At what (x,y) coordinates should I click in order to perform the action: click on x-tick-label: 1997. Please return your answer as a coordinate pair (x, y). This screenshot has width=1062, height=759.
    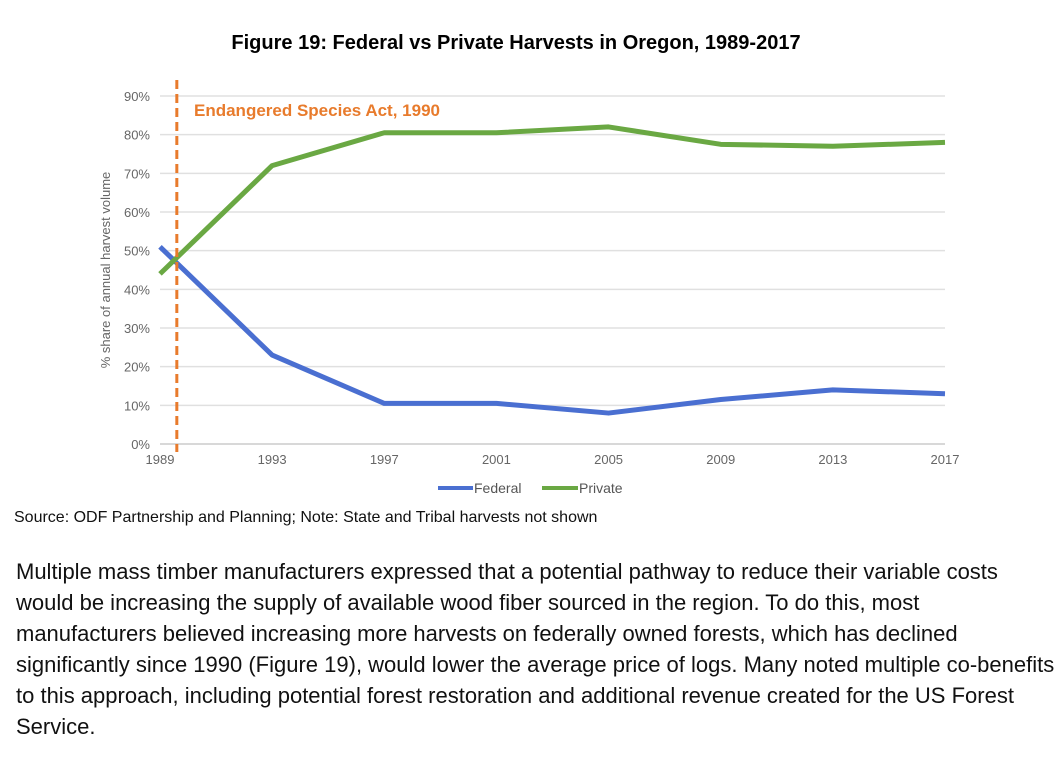
    Looking at the image, I should click on (384, 459).